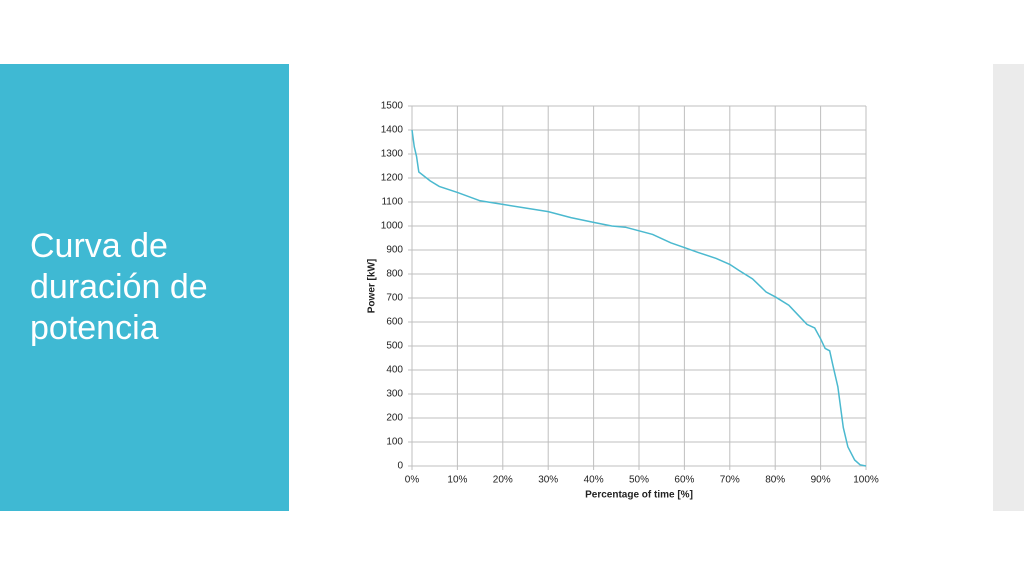 The width and height of the screenshot is (1024, 576). I want to click on y-tick-label: 0, so click(400, 466).